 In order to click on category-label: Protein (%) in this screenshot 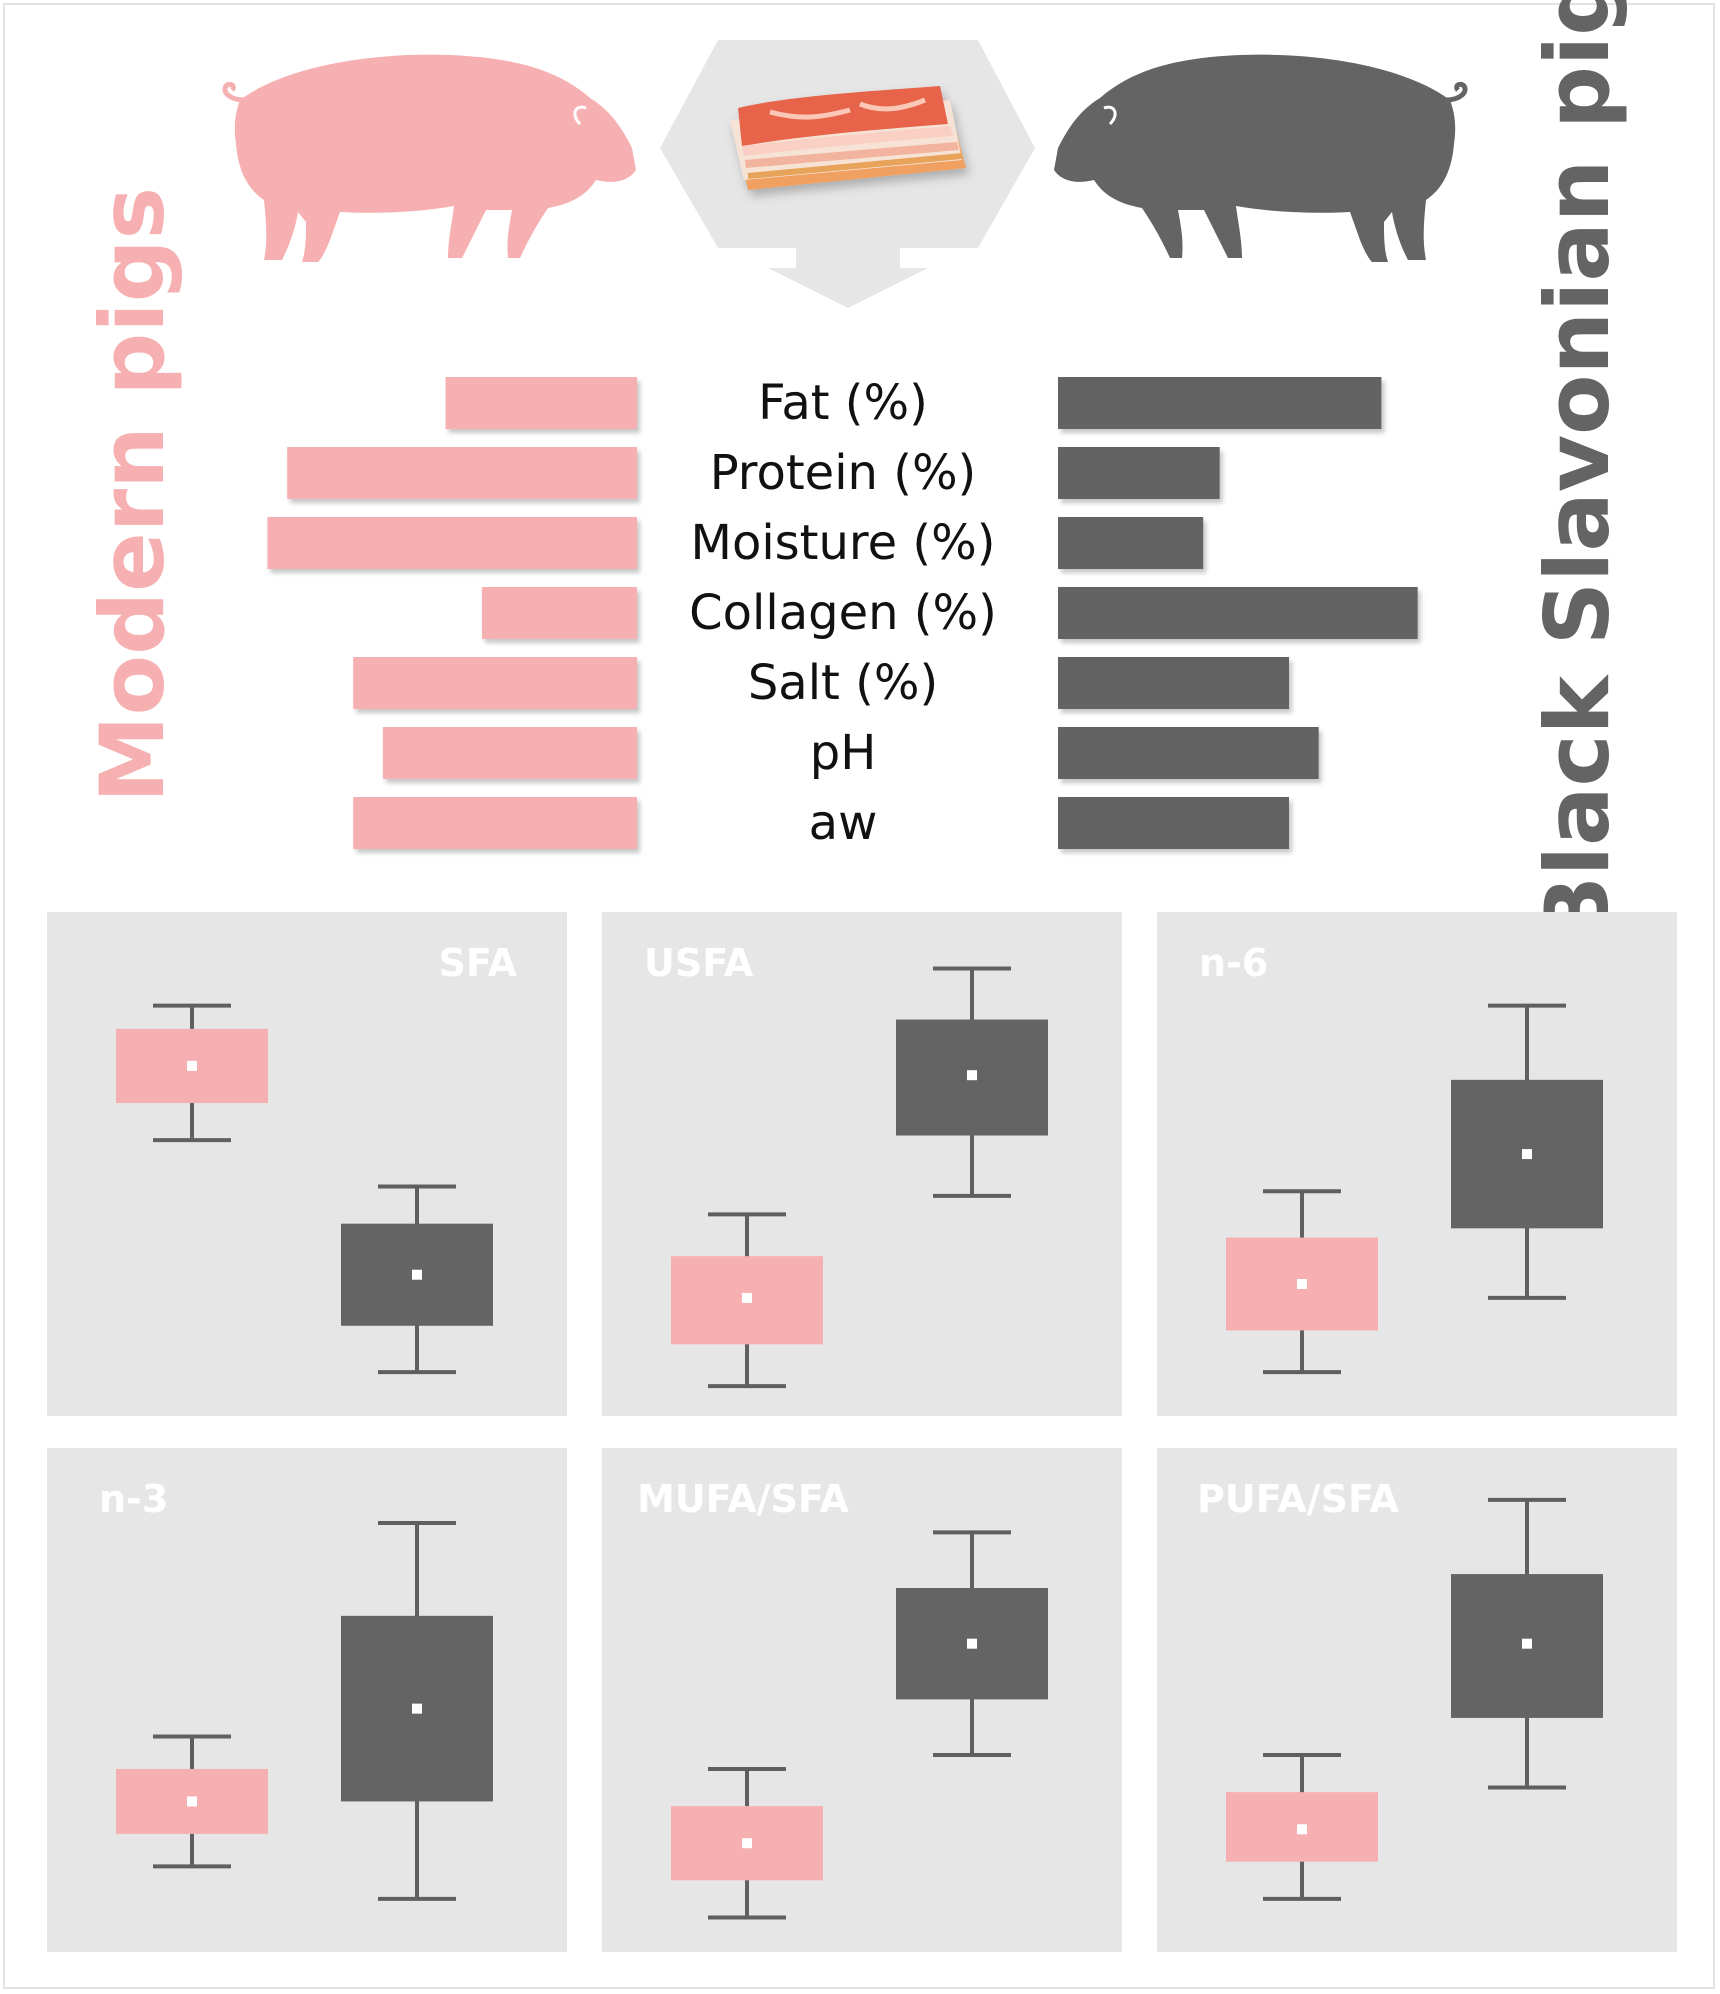, I will do `click(843, 473)`.